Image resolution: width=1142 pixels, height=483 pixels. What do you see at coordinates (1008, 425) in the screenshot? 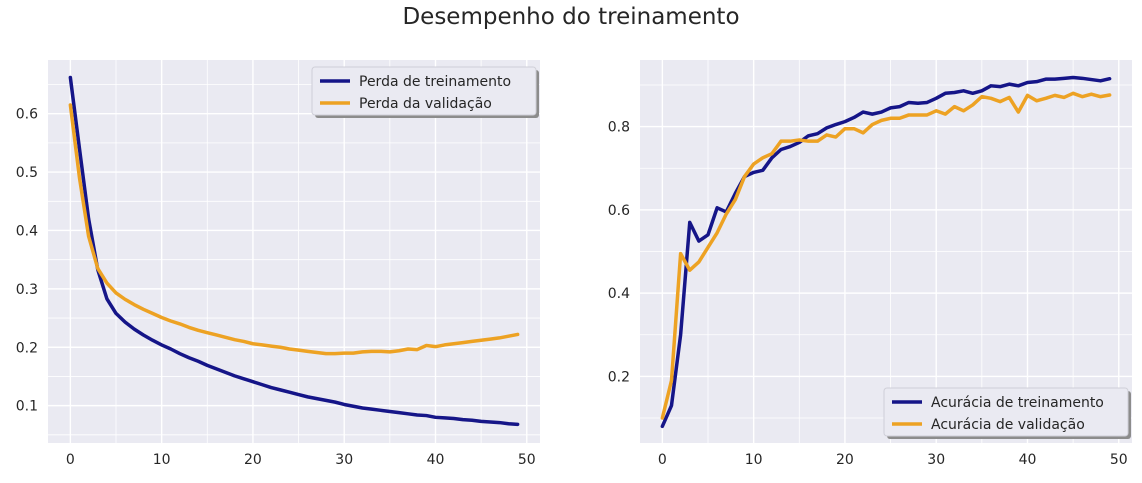
I see `legend-entry: Acurácia de validação` at bounding box center [1008, 425].